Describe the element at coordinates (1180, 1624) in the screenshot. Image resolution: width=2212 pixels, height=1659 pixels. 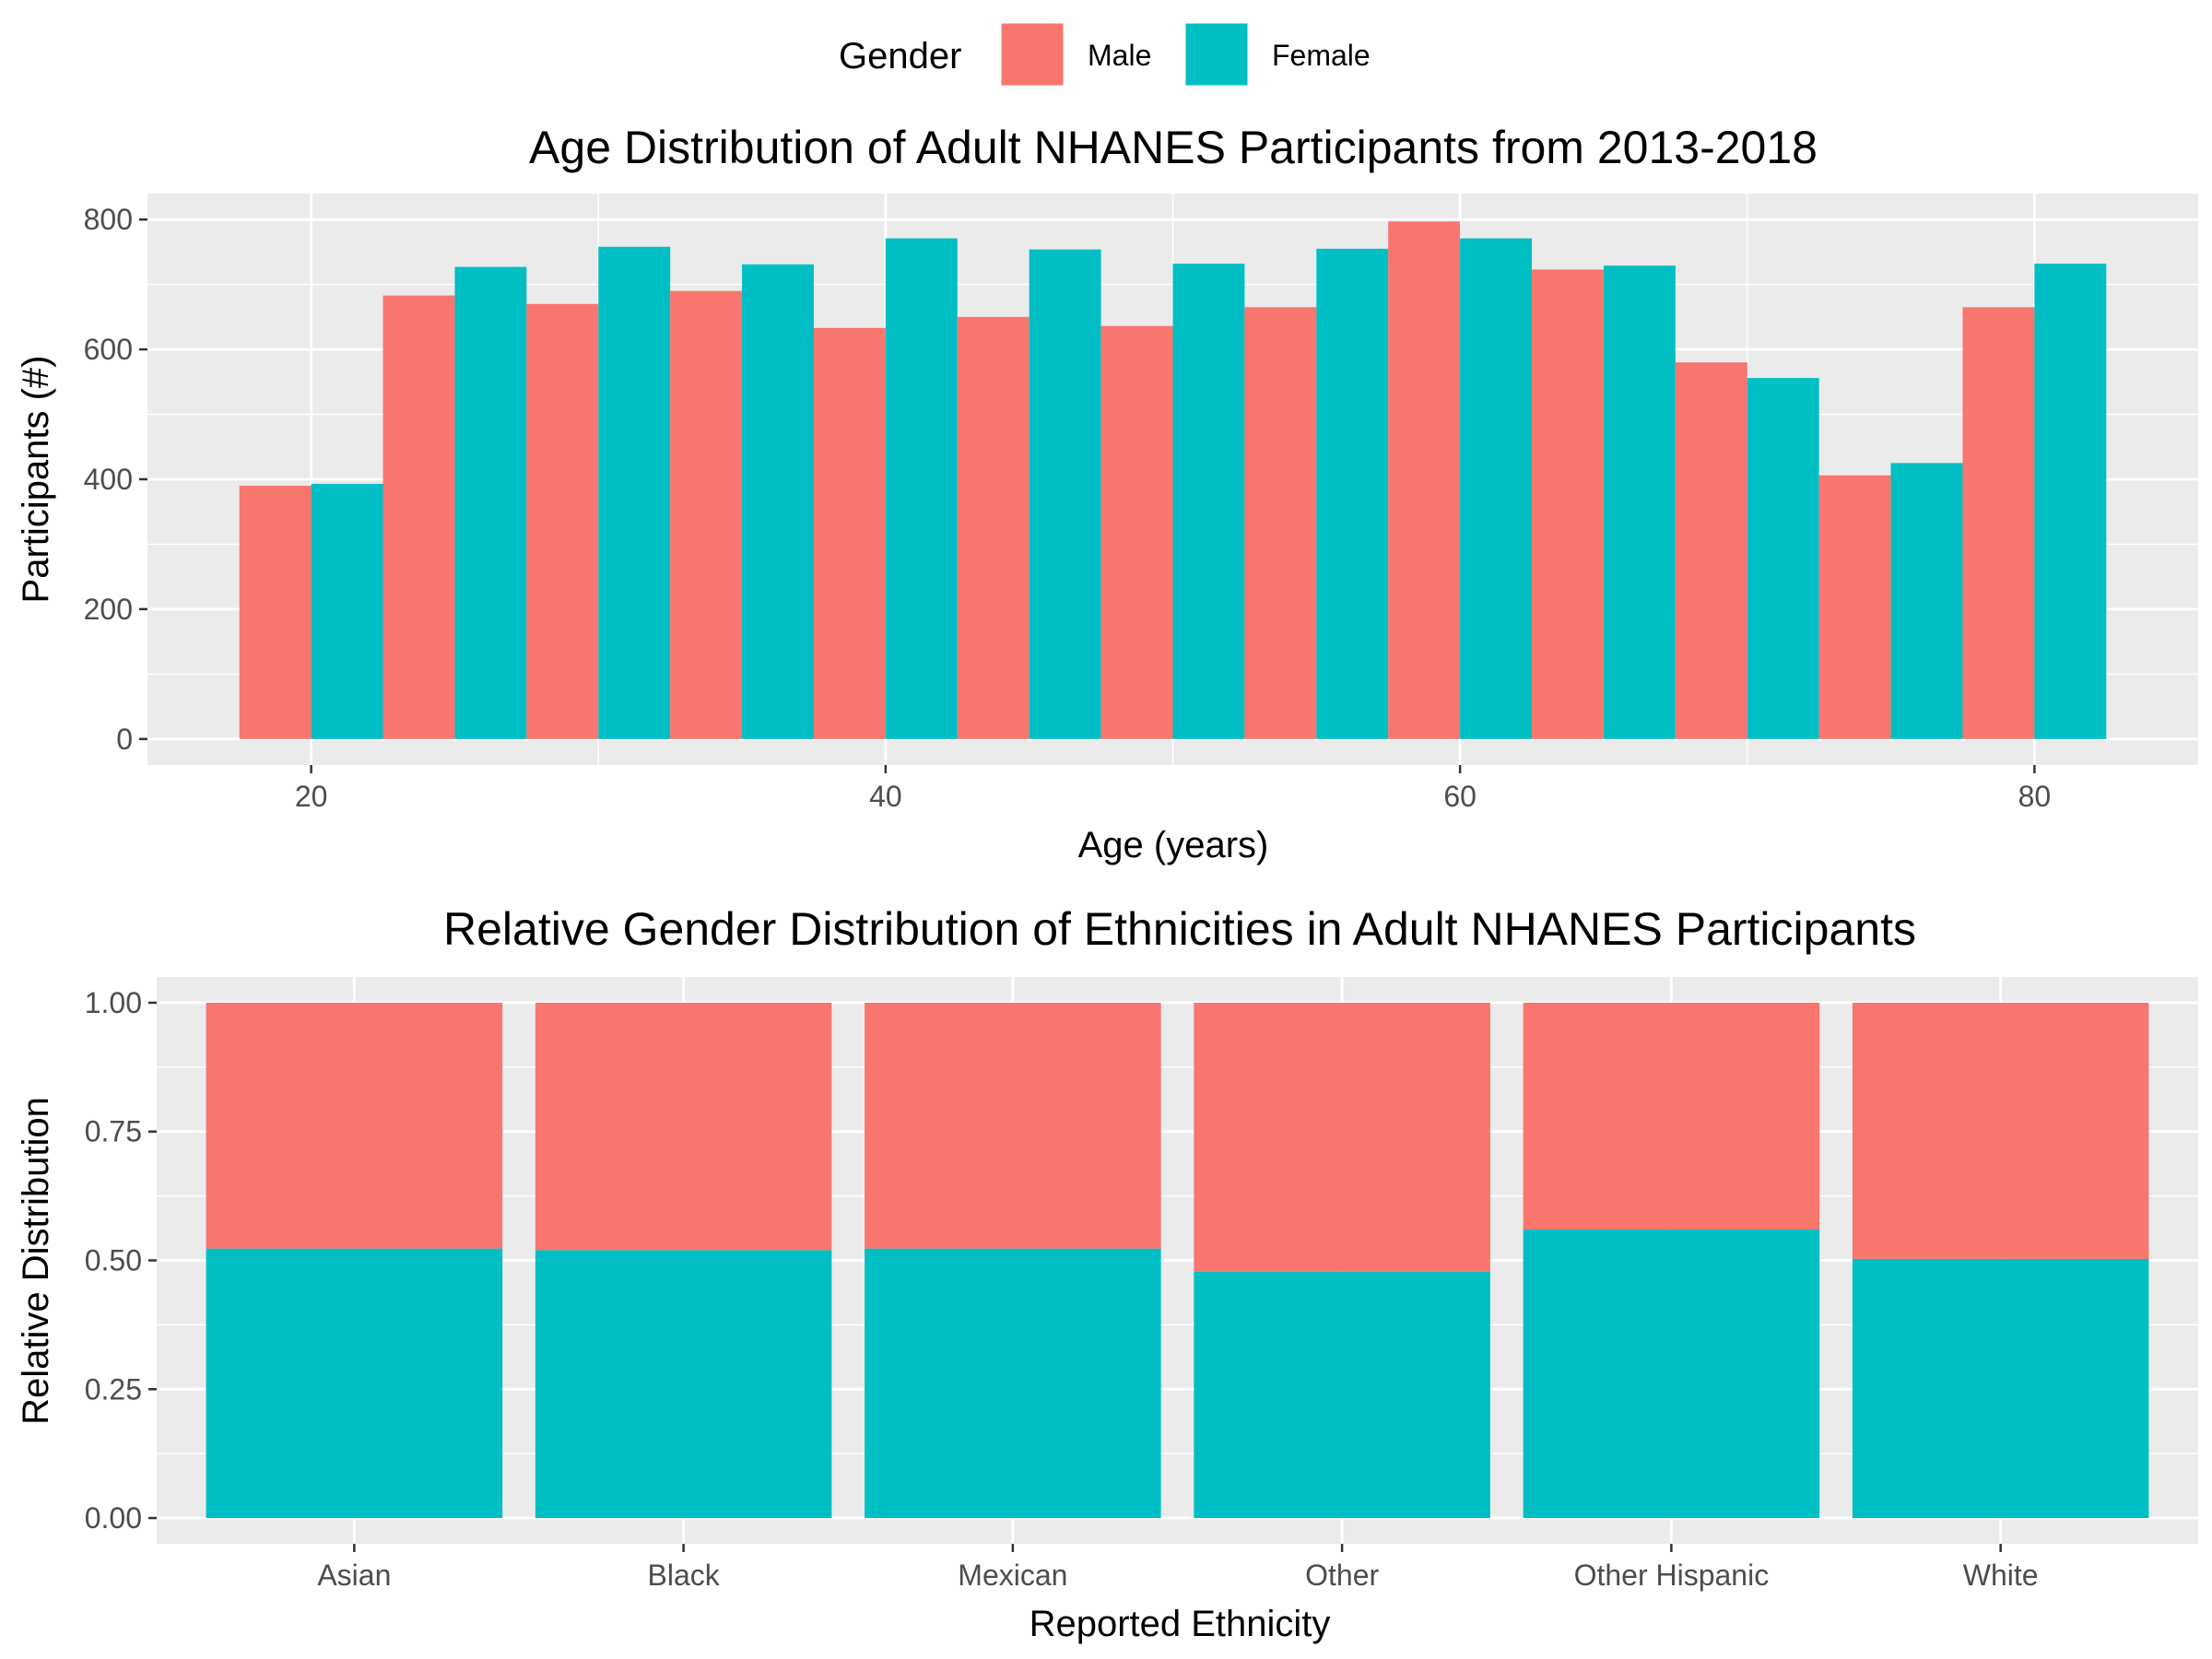
I see `ethnicity-x-axis-title: Reported Ethnicity` at that location.